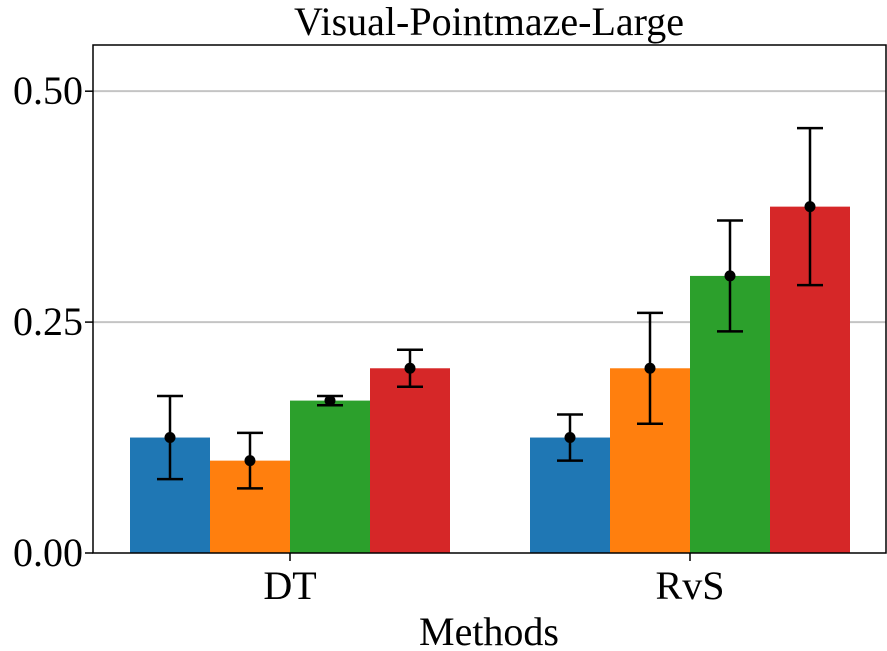 The image size is (887, 651). I want to click on y-ticks: 0.00 0.25 0.50, so click(53, 321).